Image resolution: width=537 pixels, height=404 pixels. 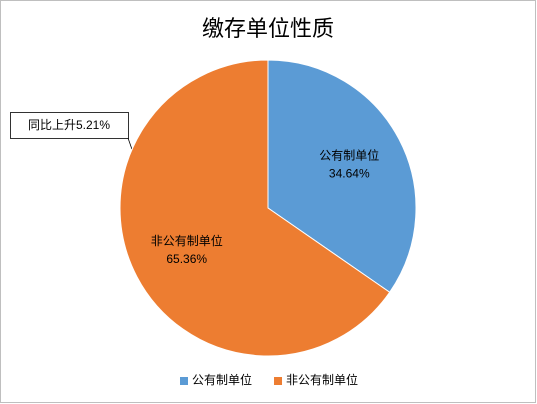 I want to click on annotation: 同比上升5.21%, so click(x=69, y=125).